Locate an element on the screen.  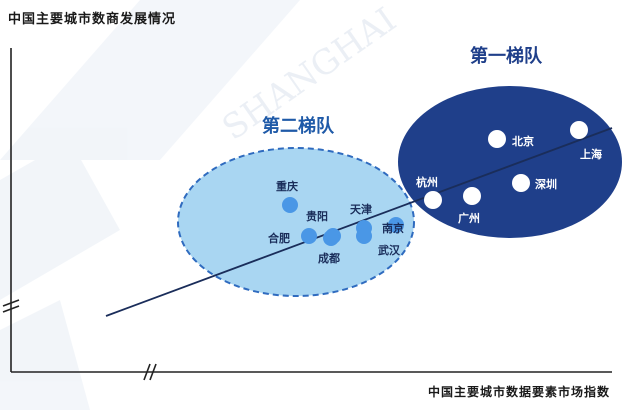
city-label-shenzhen: 深圳 is located at coordinates (546, 184).